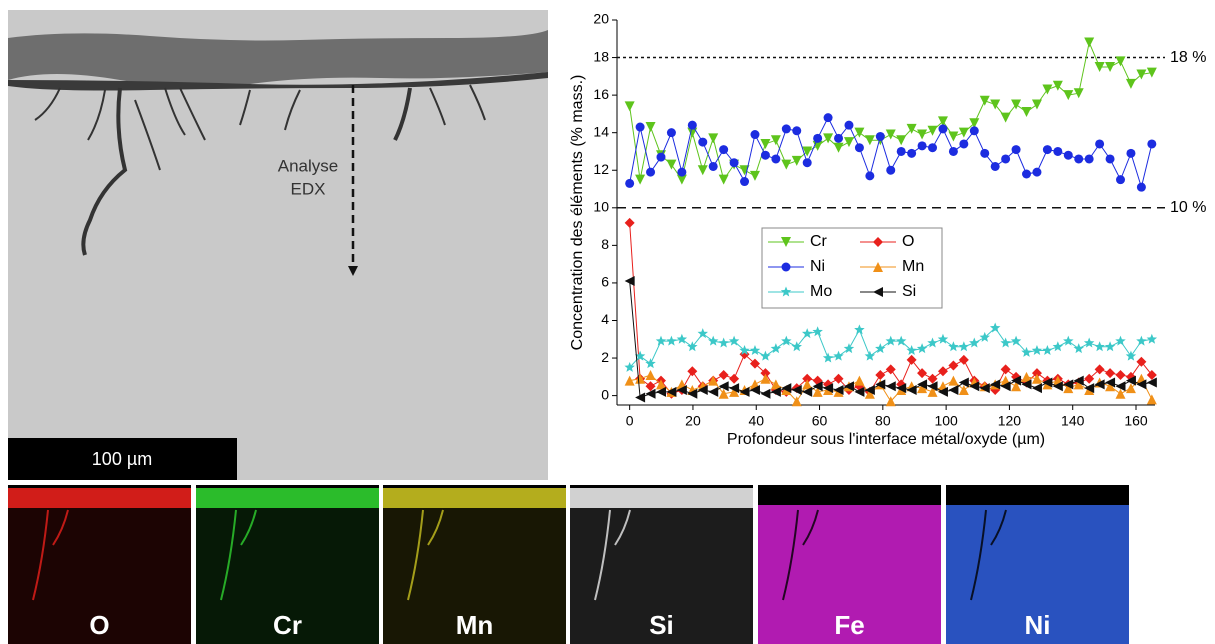 The image size is (1215, 644). I want to click on map-signal, so click(287, 498).